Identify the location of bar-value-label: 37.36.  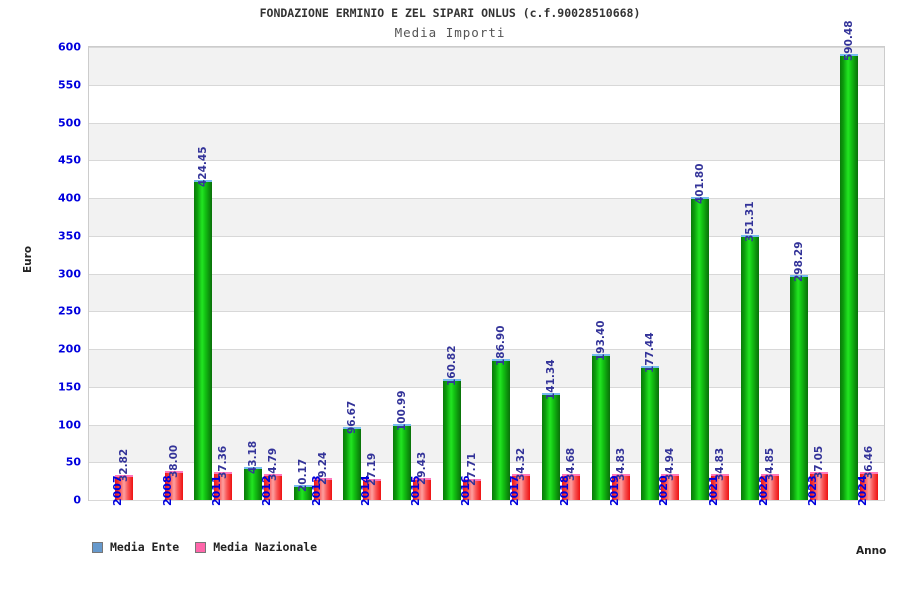
(223, 462).